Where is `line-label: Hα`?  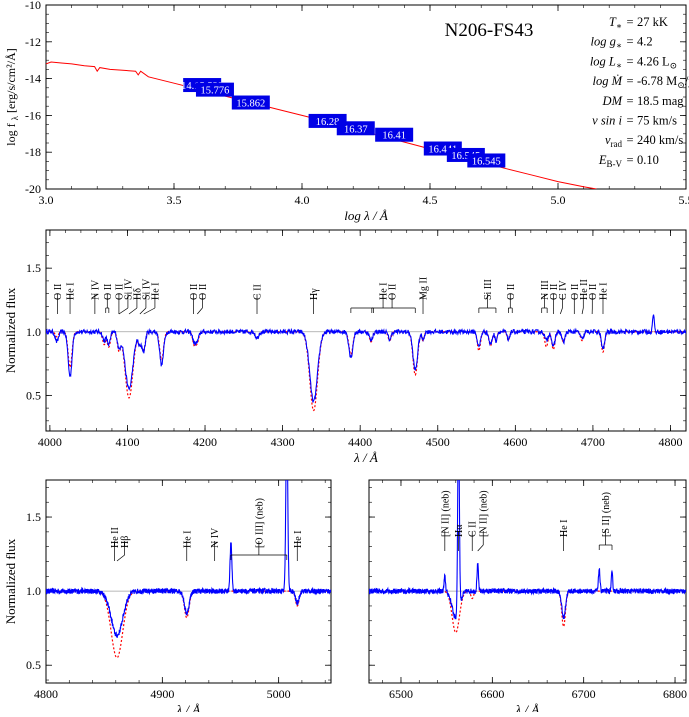
line-label: Hα is located at coordinates (459, 530).